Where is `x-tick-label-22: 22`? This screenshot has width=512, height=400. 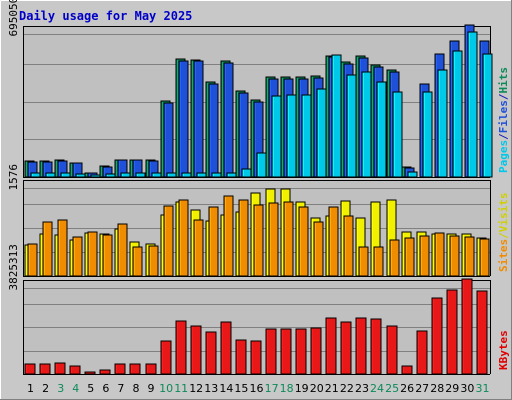 x-tick-label-22: 22 is located at coordinates (347, 388).